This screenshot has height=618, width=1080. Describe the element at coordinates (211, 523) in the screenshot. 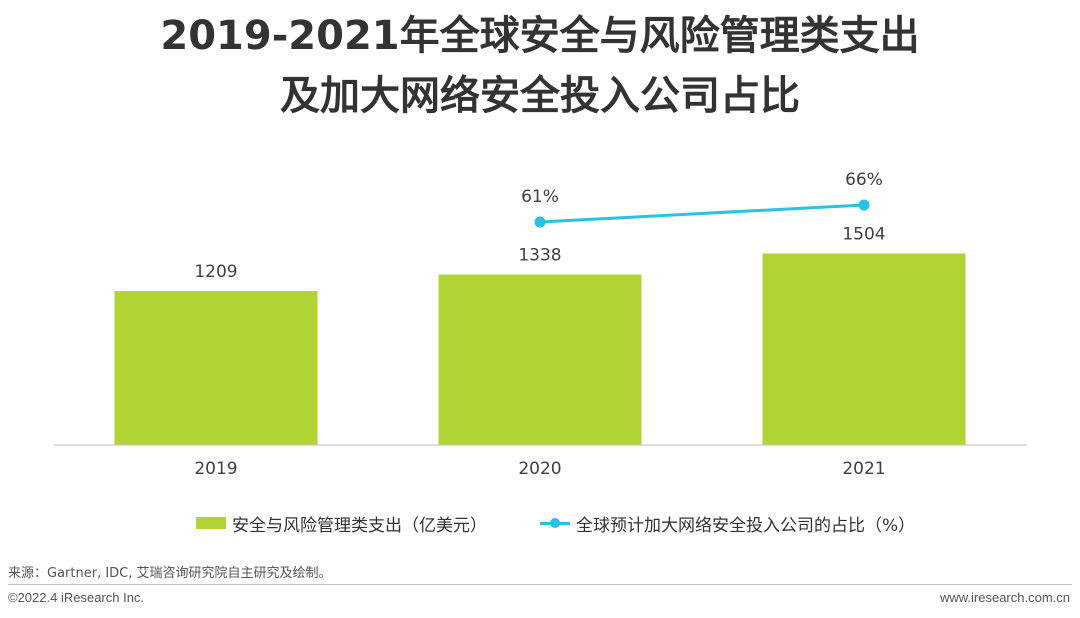

I see `legend-bar-swatch` at that location.